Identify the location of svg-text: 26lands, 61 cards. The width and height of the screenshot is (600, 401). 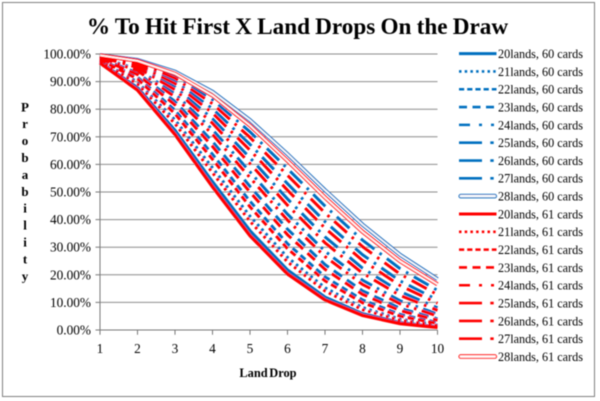
(540, 321).